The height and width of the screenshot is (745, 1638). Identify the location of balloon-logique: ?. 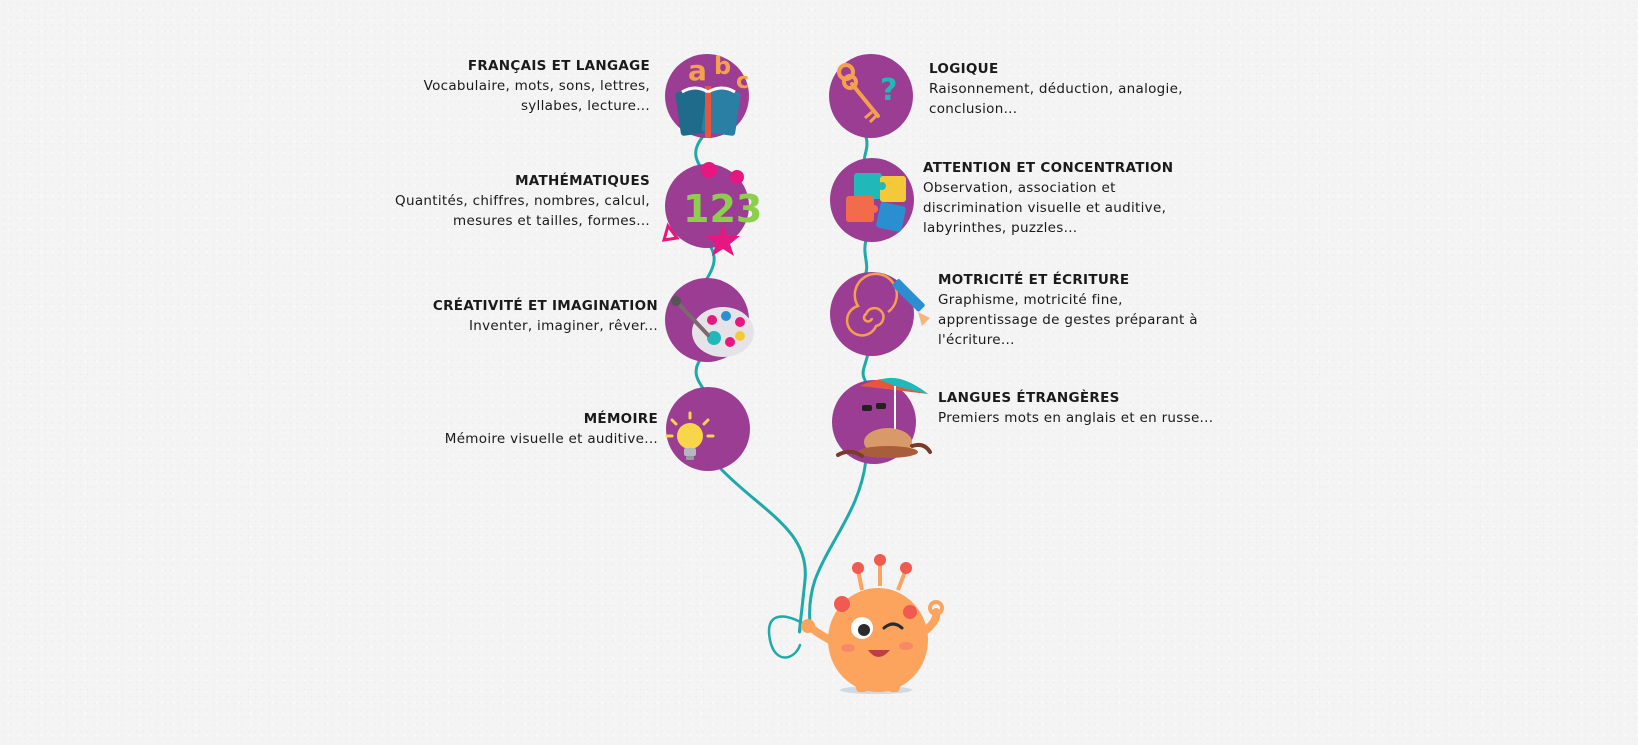
(871, 96).